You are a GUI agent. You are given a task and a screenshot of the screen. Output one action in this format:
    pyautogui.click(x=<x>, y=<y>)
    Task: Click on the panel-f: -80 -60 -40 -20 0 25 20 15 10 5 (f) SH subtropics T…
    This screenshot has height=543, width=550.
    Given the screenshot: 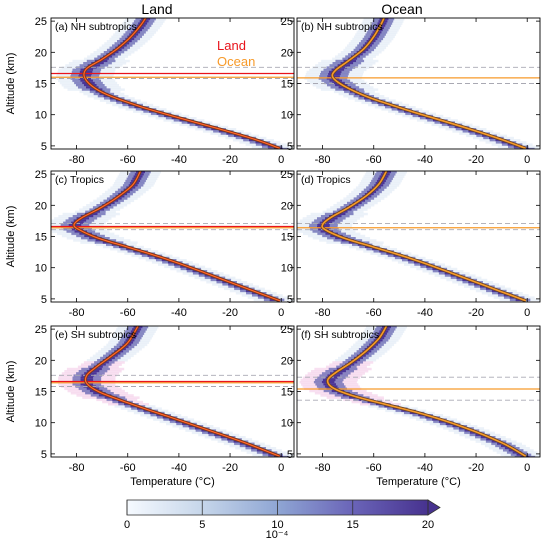 What is the action you would take?
    pyautogui.click(x=411, y=406)
    